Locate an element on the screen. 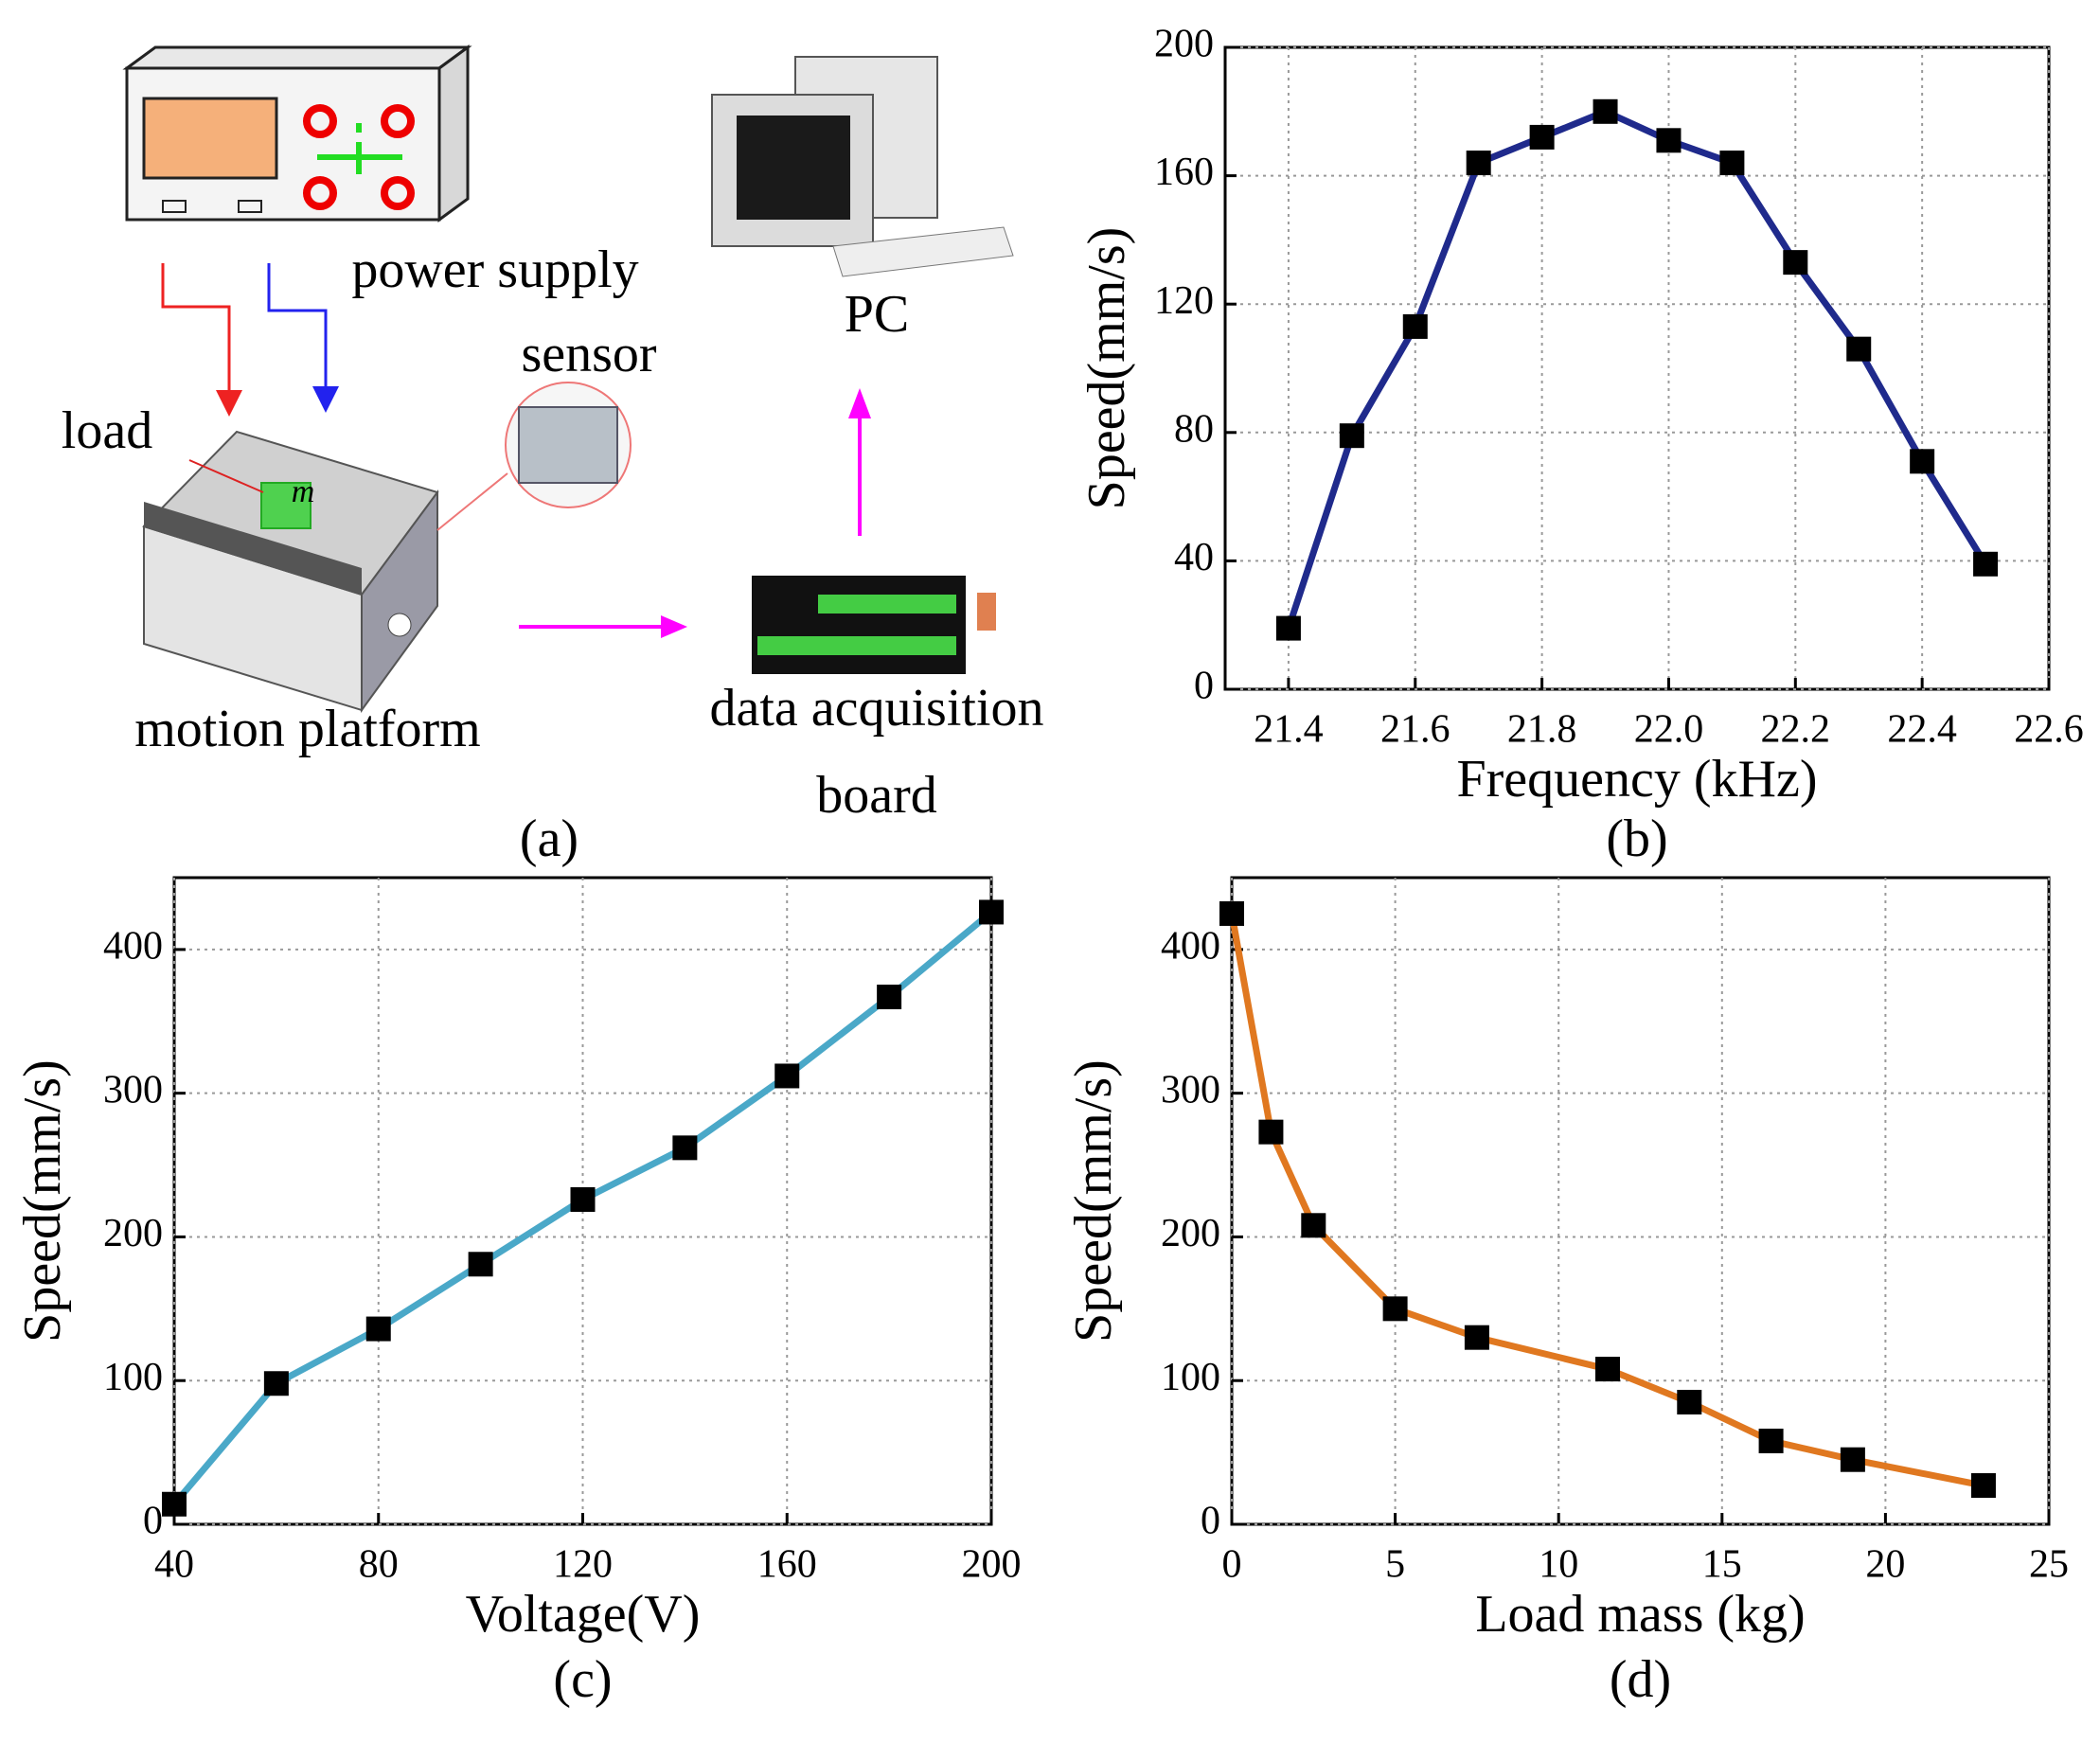 The width and height of the screenshot is (2100, 1743). load-block is located at coordinates (285, 505).